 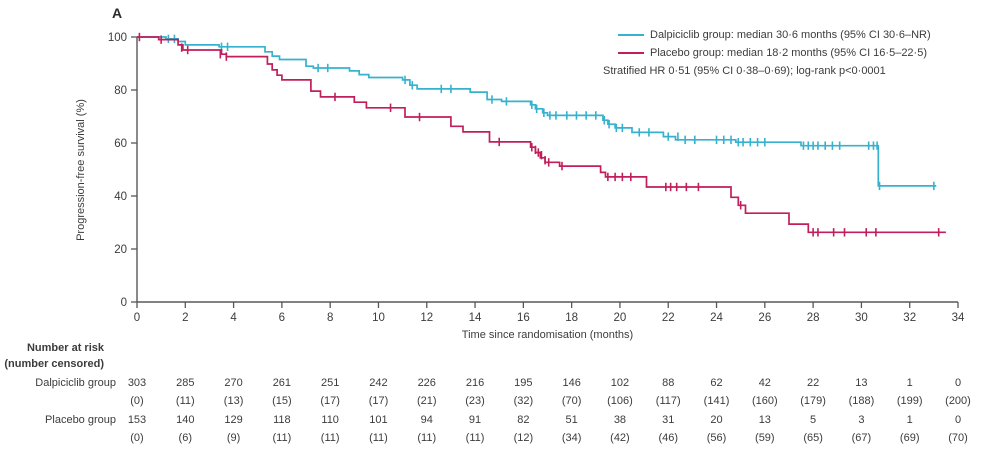 I want to click on risk-value-placebo-censored: (67), so click(x=861, y=438).